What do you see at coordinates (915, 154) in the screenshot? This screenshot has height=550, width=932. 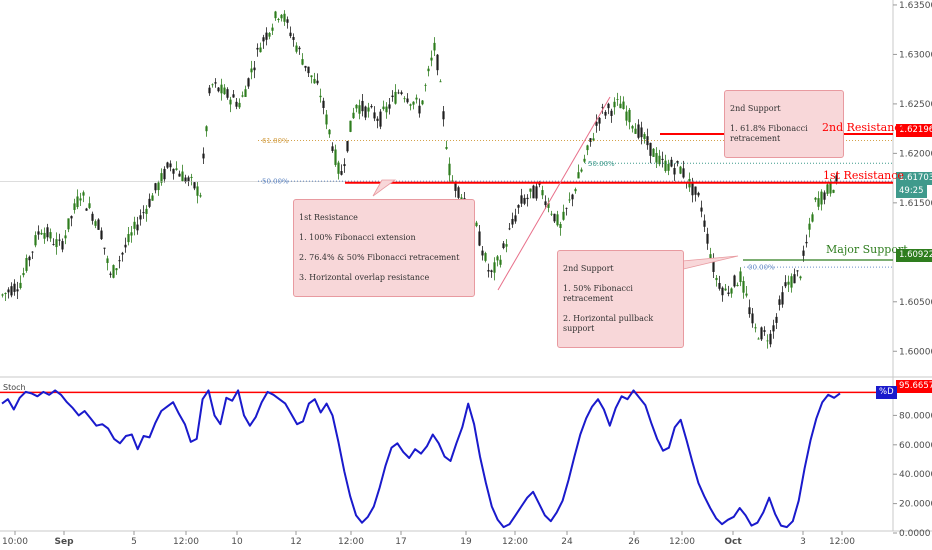 I see `price-tick-label: 1.62000` at bounding box center [915, 154].